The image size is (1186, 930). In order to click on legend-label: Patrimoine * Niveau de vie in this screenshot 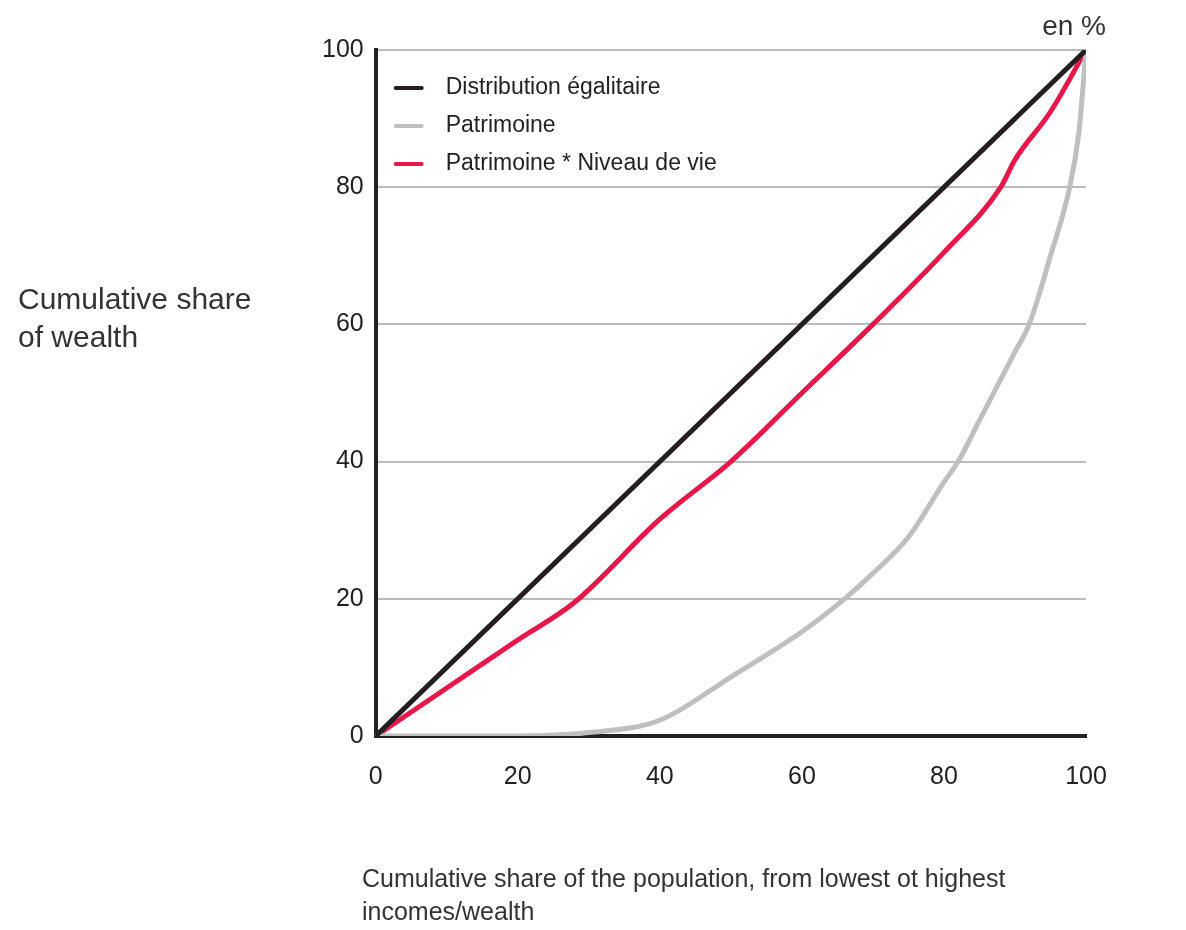, I will do `click(581, 162)`.